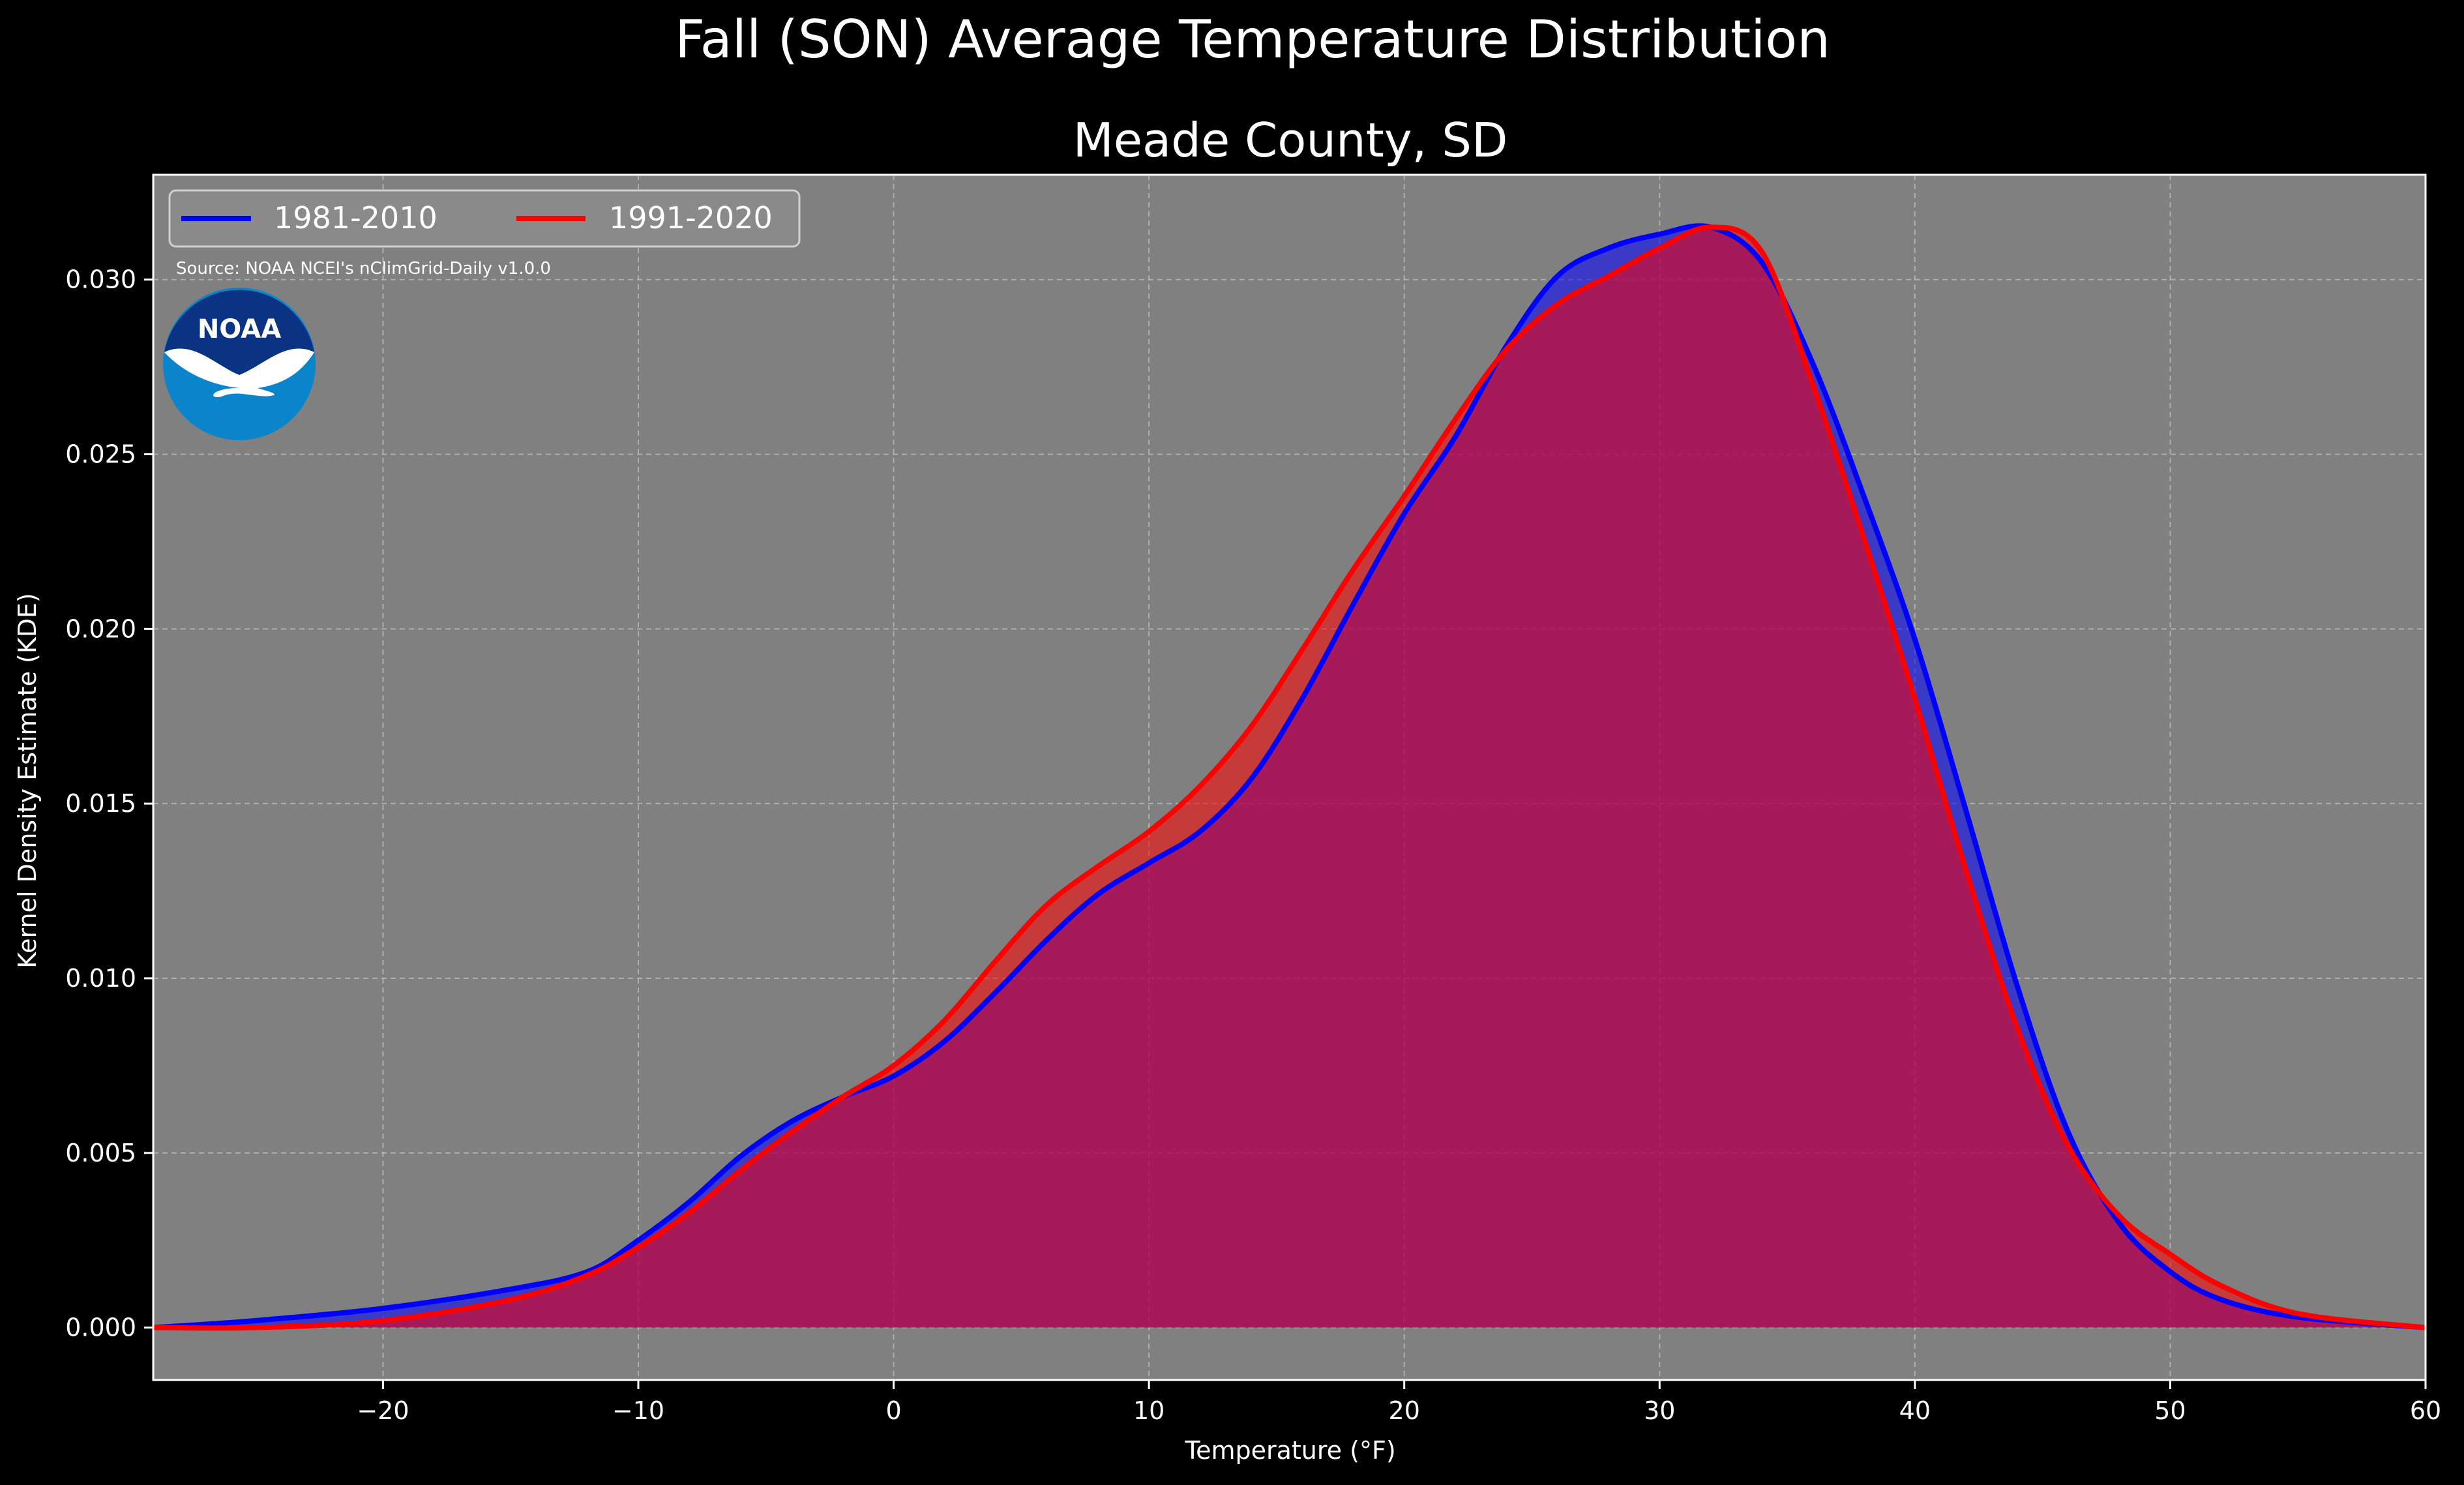 The width and height of the screenshot is (2464, 1485). I want to click on x-tick-label: 20, so click(1404, 1411).